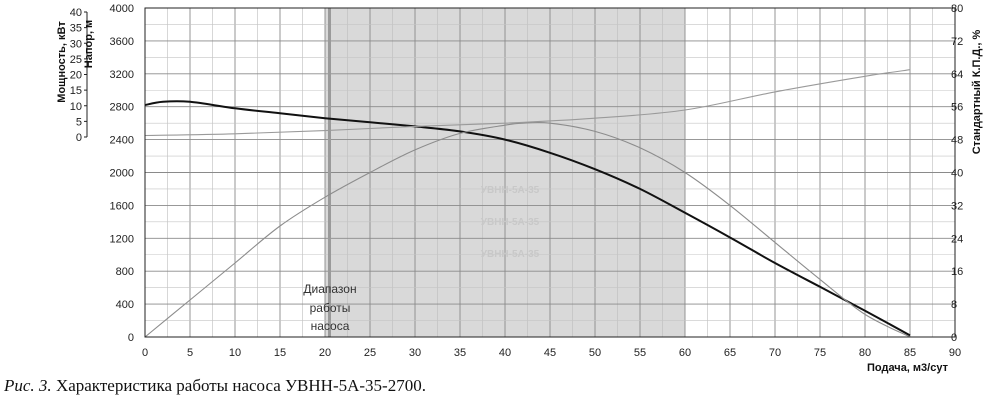  What do you see at coordinates (122, 9) in the screenshot?
I see `head-tick-label: 4000` at bounding box center [122, 9].